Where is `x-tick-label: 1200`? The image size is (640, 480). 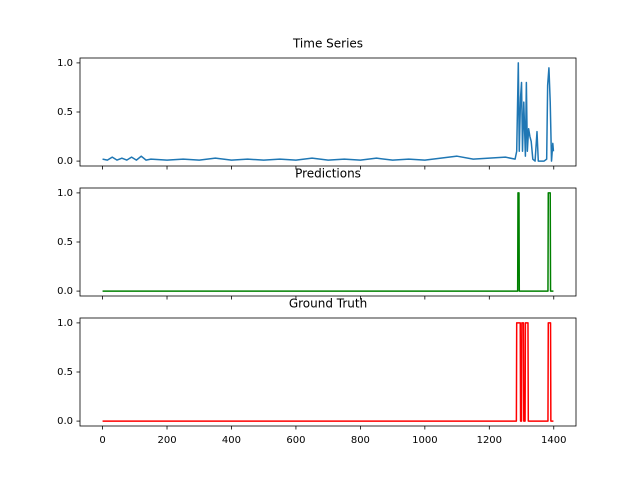 x-tick-label: 1200 is located at coordinates (489, 440).